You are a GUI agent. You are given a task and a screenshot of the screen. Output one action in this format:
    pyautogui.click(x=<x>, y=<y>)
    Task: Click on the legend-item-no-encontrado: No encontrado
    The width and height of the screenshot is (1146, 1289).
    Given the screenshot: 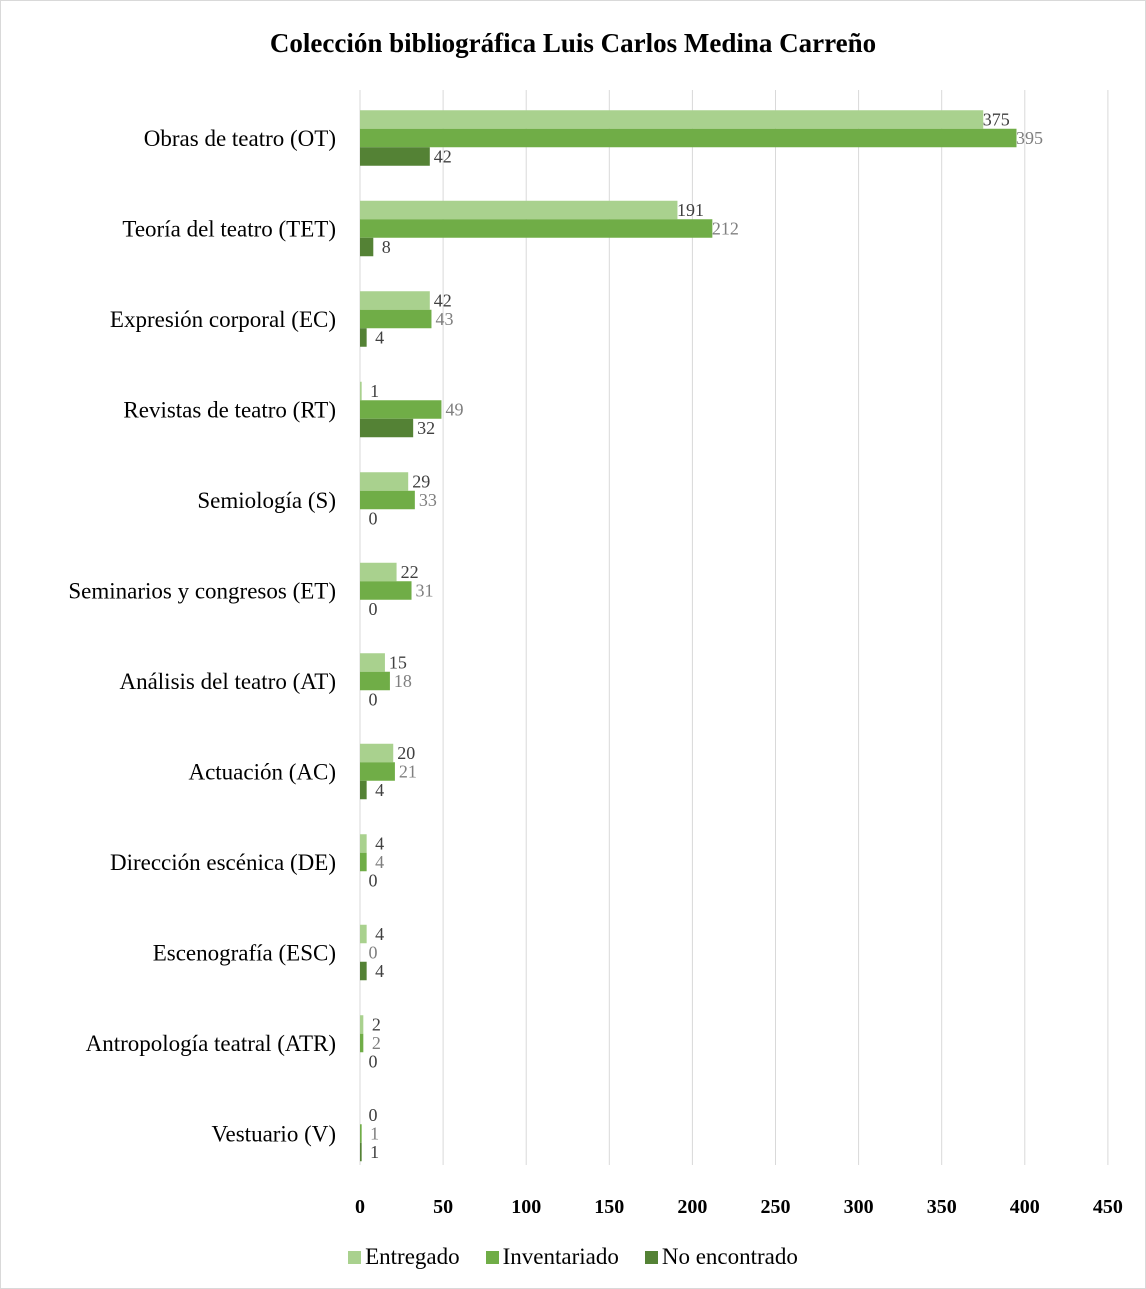 What is the action you would take?
    pyautogui.click(x=721, y=1257)
    